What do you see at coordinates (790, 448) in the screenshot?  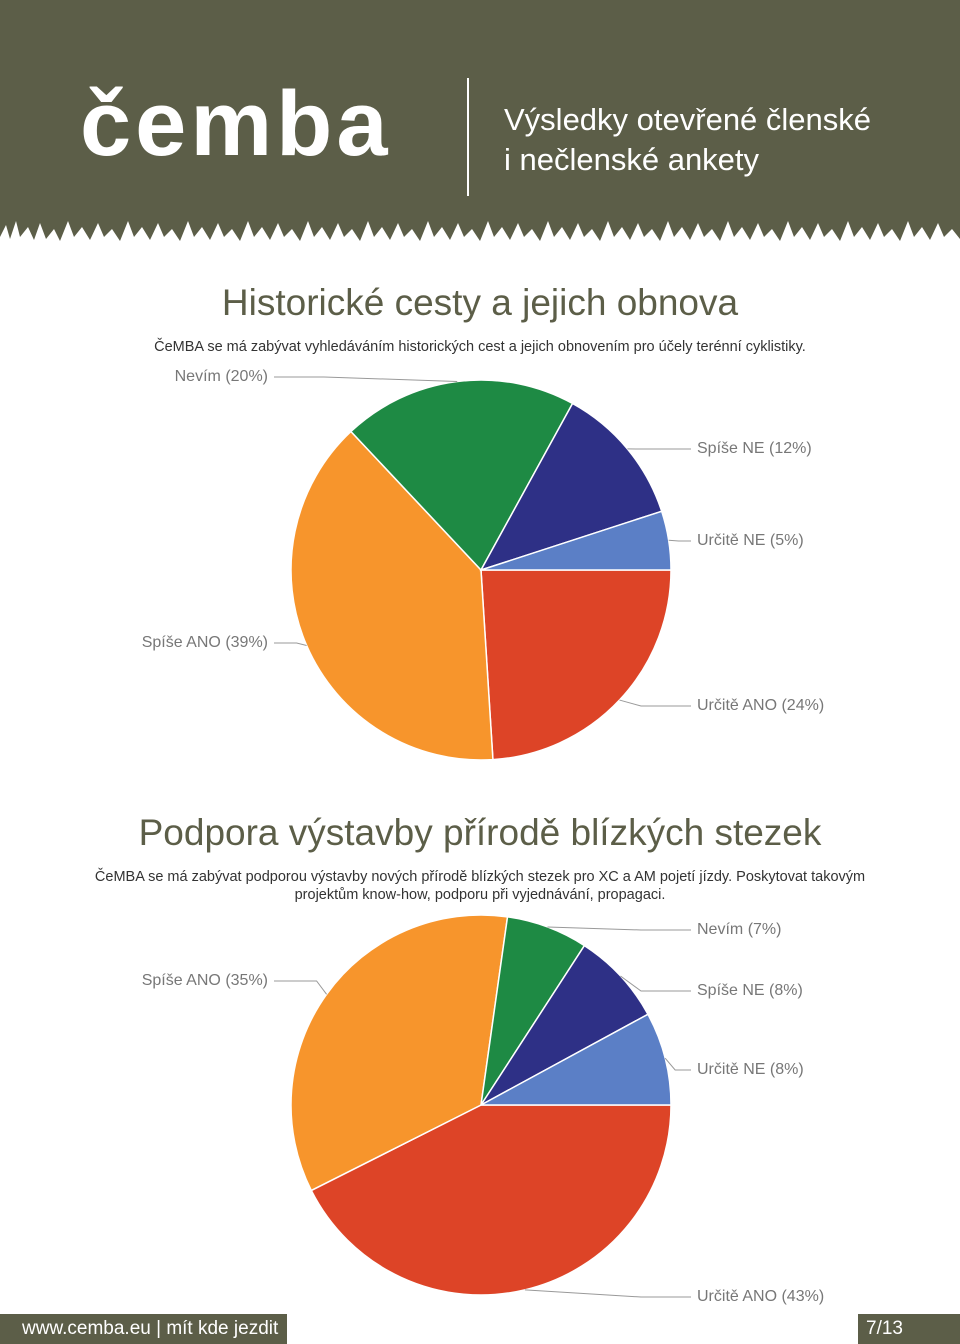 I see `slice-value-label: (12%)` at bounding box center [790, 448].